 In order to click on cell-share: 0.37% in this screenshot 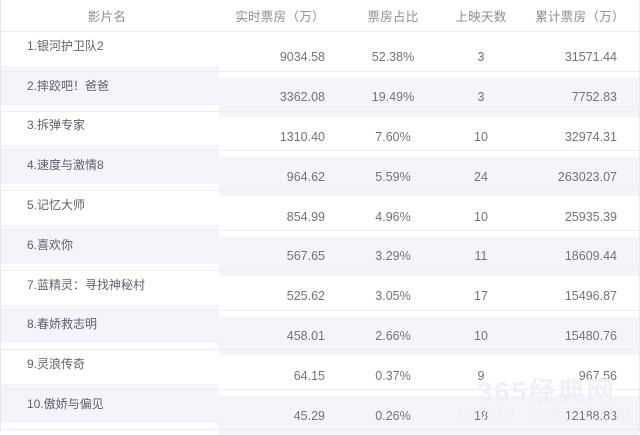, I will do `click(393, 376)`.